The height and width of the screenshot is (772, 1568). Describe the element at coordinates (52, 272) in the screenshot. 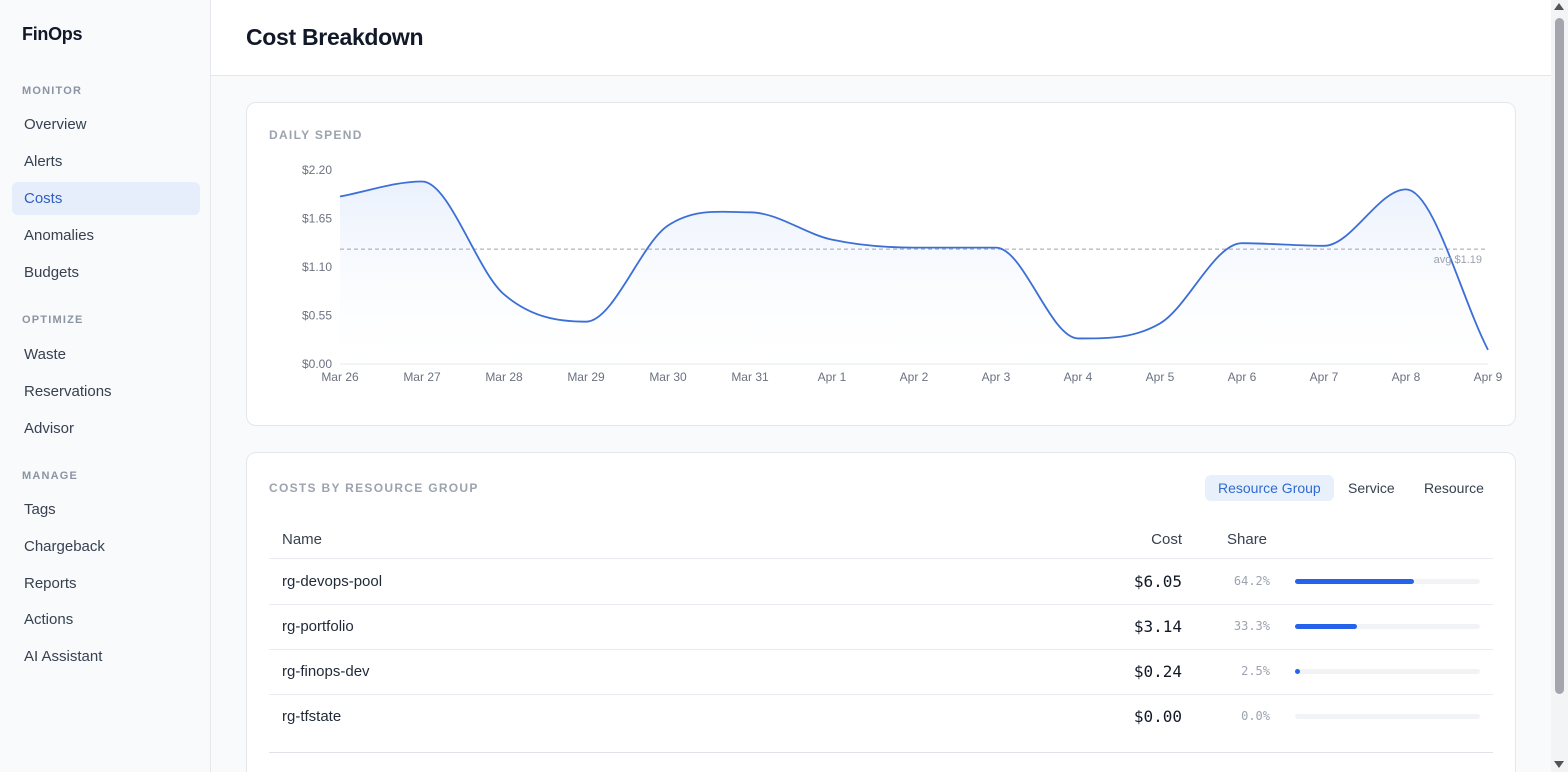

I see `sidebar-item-budgets: Budgets` at that location.